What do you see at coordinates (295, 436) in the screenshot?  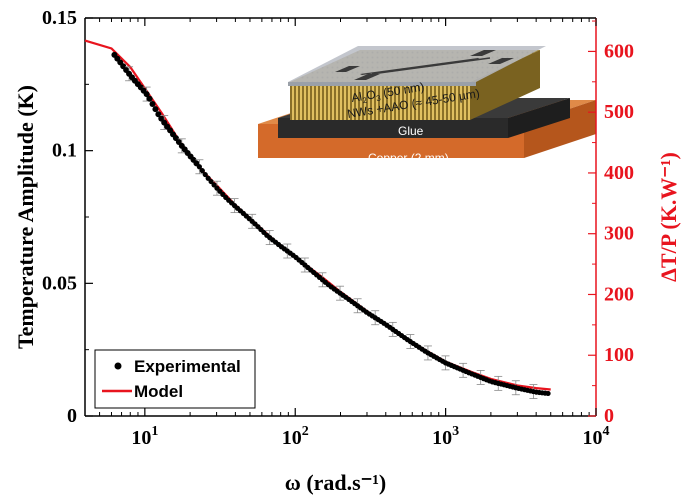 I see `x-tick-label-1: 10²` at bounding box center [295, 436].